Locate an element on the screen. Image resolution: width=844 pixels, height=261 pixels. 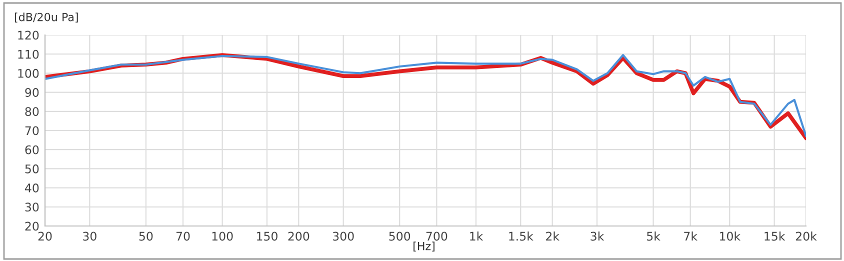
y-axis-title: [dB/20u Pa] is located at coordinates (46, 17).